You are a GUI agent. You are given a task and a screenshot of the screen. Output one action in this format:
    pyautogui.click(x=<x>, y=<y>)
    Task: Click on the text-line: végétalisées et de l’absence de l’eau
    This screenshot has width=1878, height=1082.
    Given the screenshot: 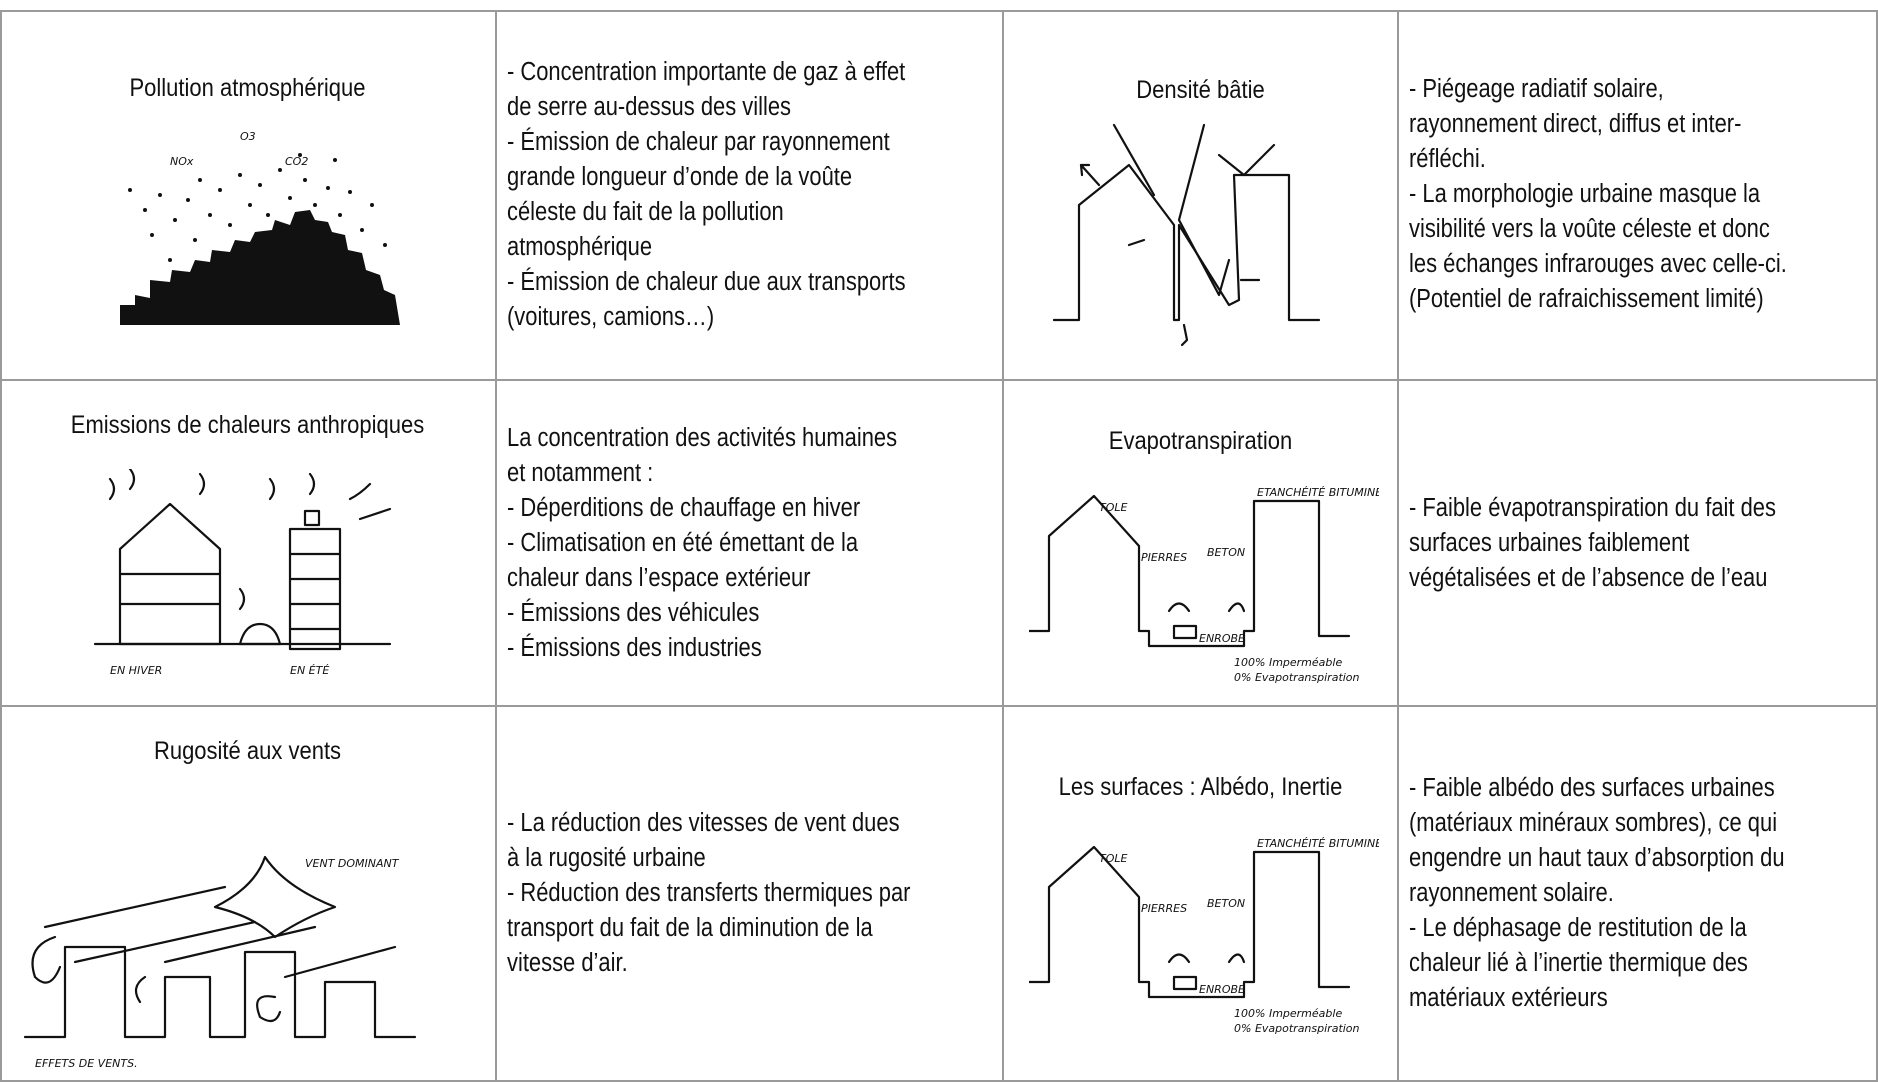 What is the action you would take?
    pyautogui.click(x=1588, y=577)
    